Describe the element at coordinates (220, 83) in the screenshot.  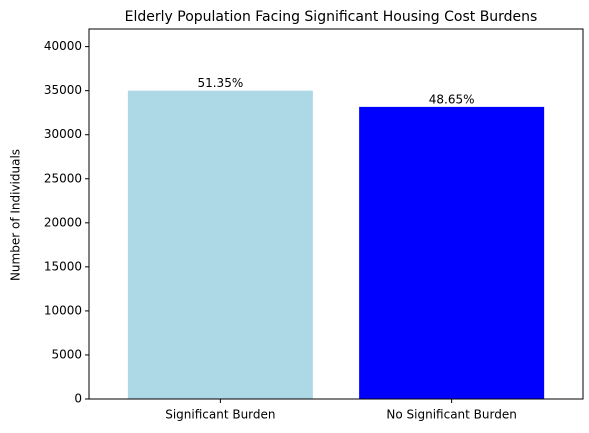
I see `bar-annotation: 51.35%` at that location.